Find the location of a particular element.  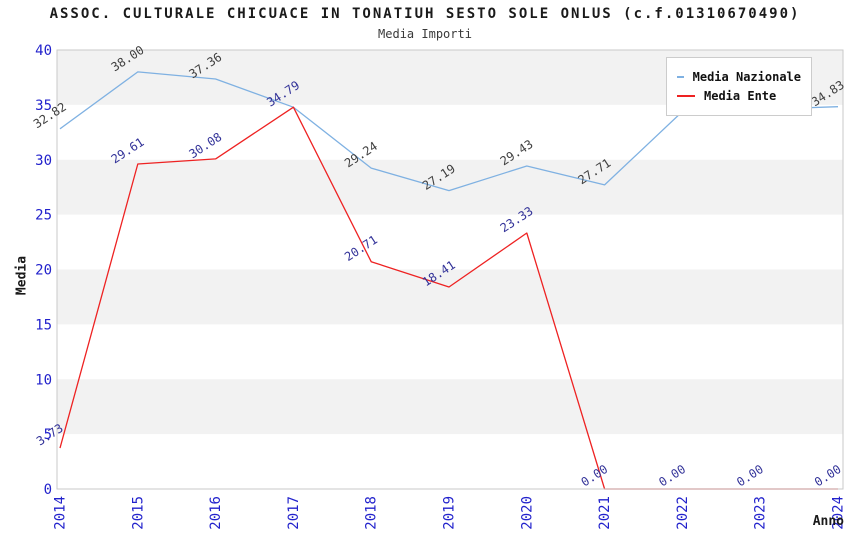

legend-line-ente-icon is located at coordinates (686, 96).